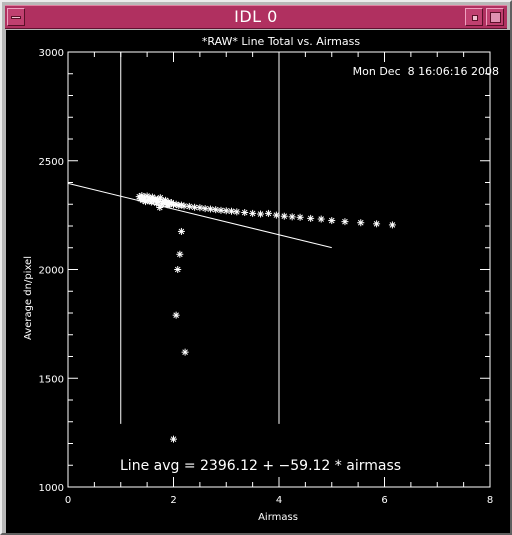 The image size is (512, 535). Describe the element at coordinates (426, 71) in the screenshot. I see `chart-timestamp: Mon Dec 8 16:06:16 2008` at that location.